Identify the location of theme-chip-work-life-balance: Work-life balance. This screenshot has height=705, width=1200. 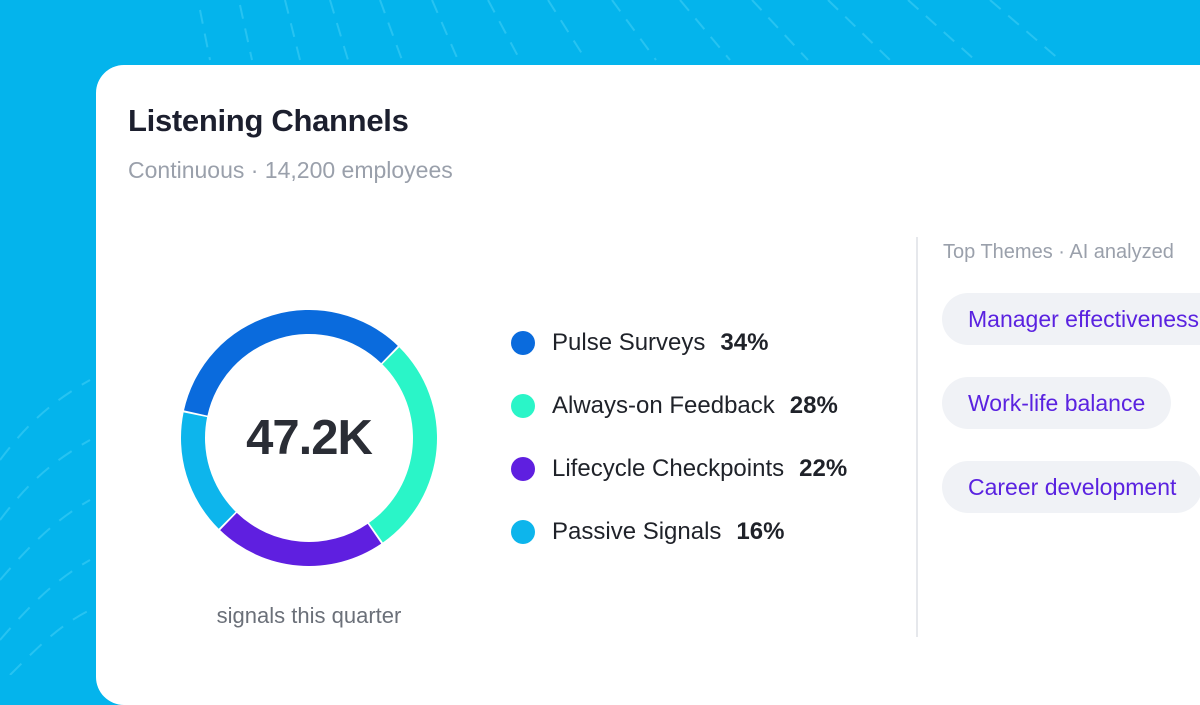
(1057, 403).